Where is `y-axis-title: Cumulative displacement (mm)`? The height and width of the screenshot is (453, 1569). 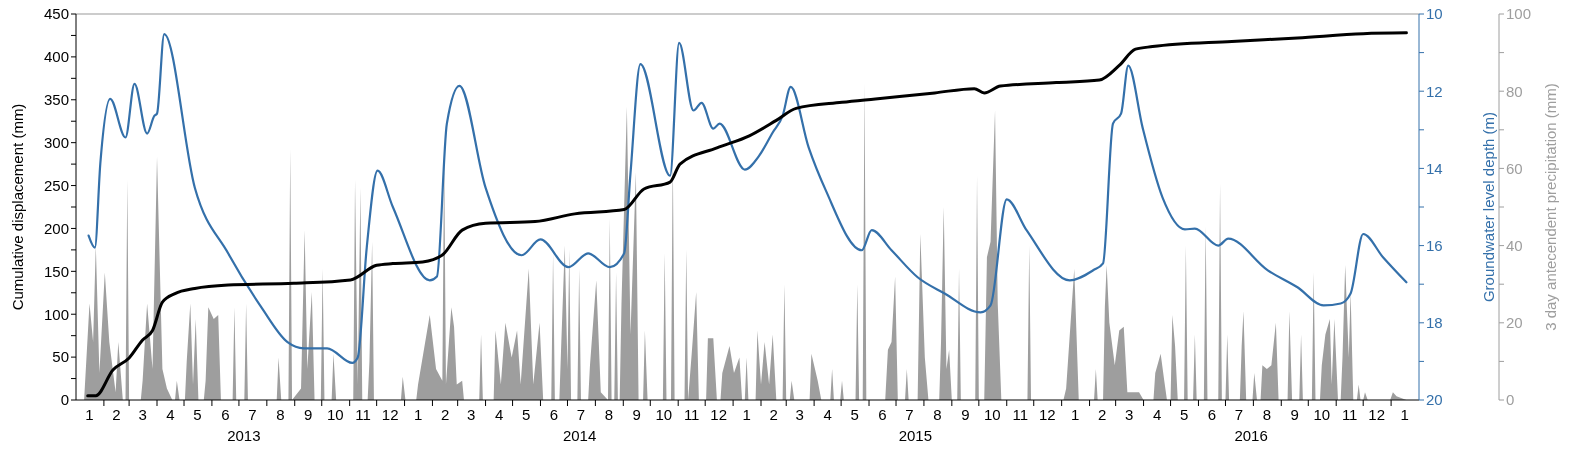
y-axis-title: Cumulative displacement (mm) is located at coordinates (18, 207).